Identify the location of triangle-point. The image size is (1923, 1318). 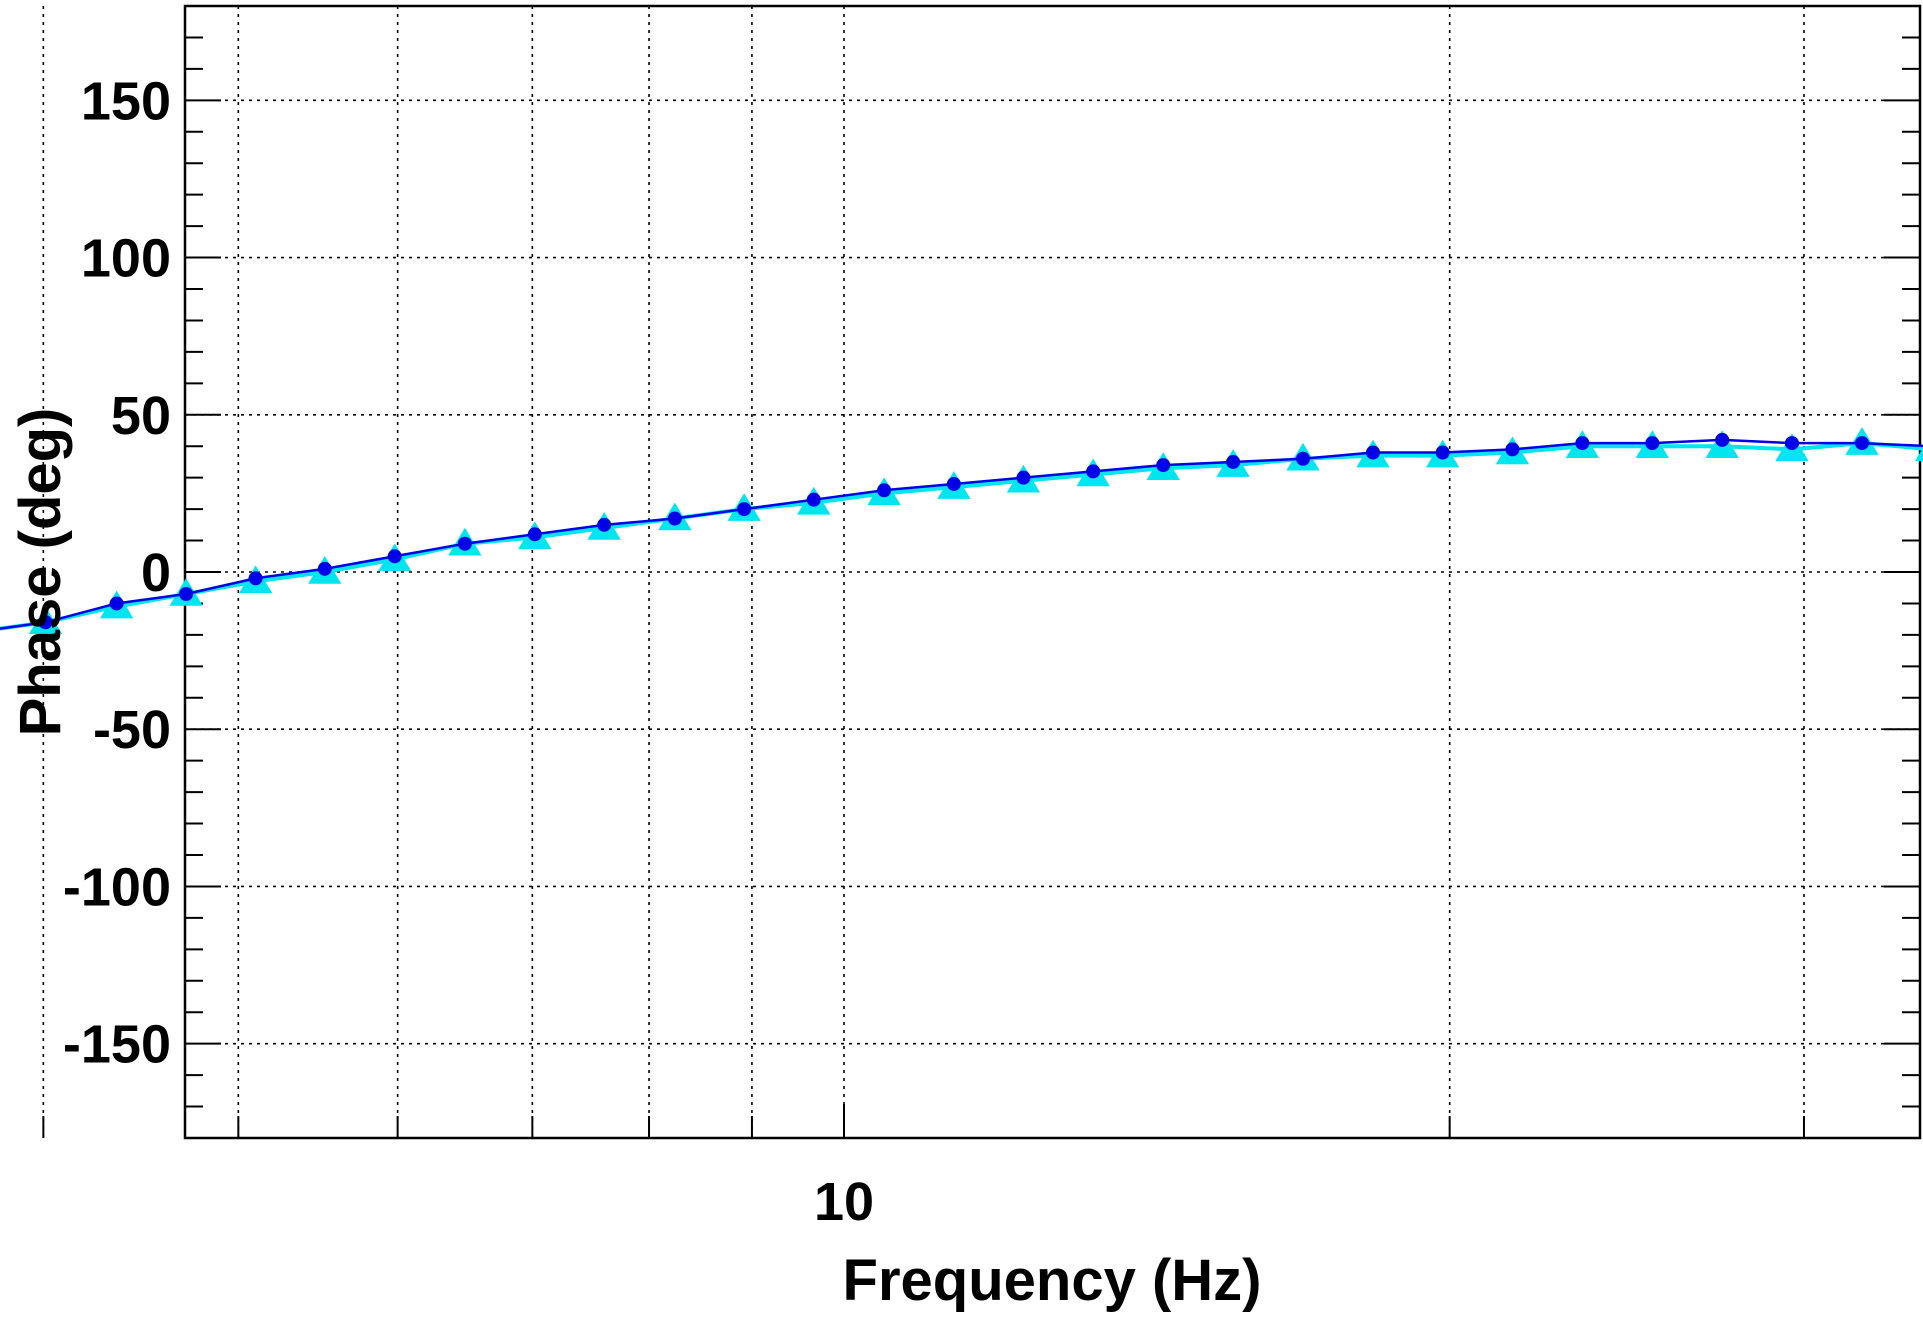
(1919, 454).